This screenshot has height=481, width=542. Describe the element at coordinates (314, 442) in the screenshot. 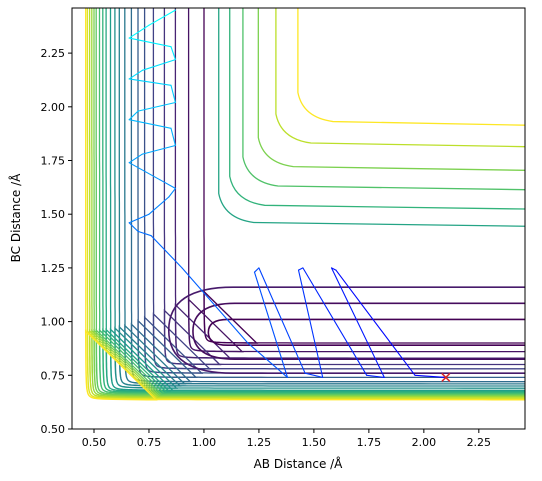

I see `x-tick-label-4: 1.50` at that location.